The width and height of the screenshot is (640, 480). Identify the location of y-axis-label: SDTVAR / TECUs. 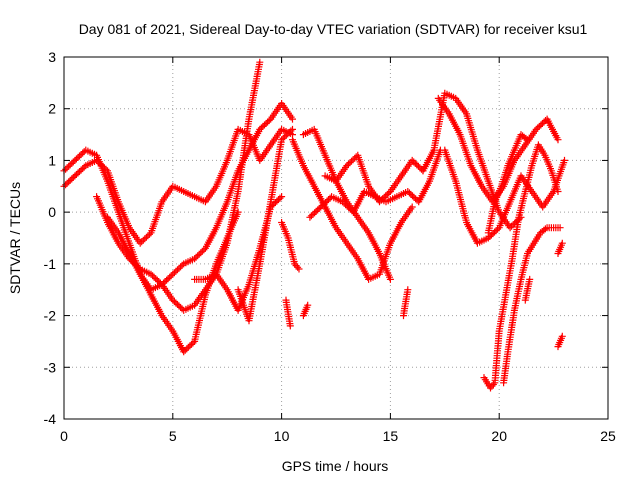
(15, 238).